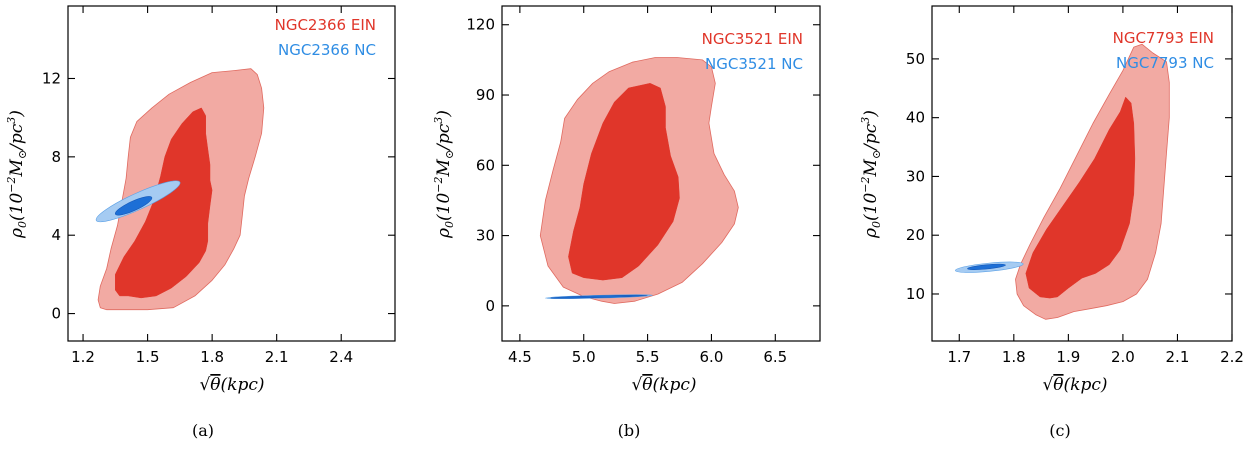 The image size is (1258, 452). I want to click on legend-nc-label: NGC2366 NC, so click(327, 50).